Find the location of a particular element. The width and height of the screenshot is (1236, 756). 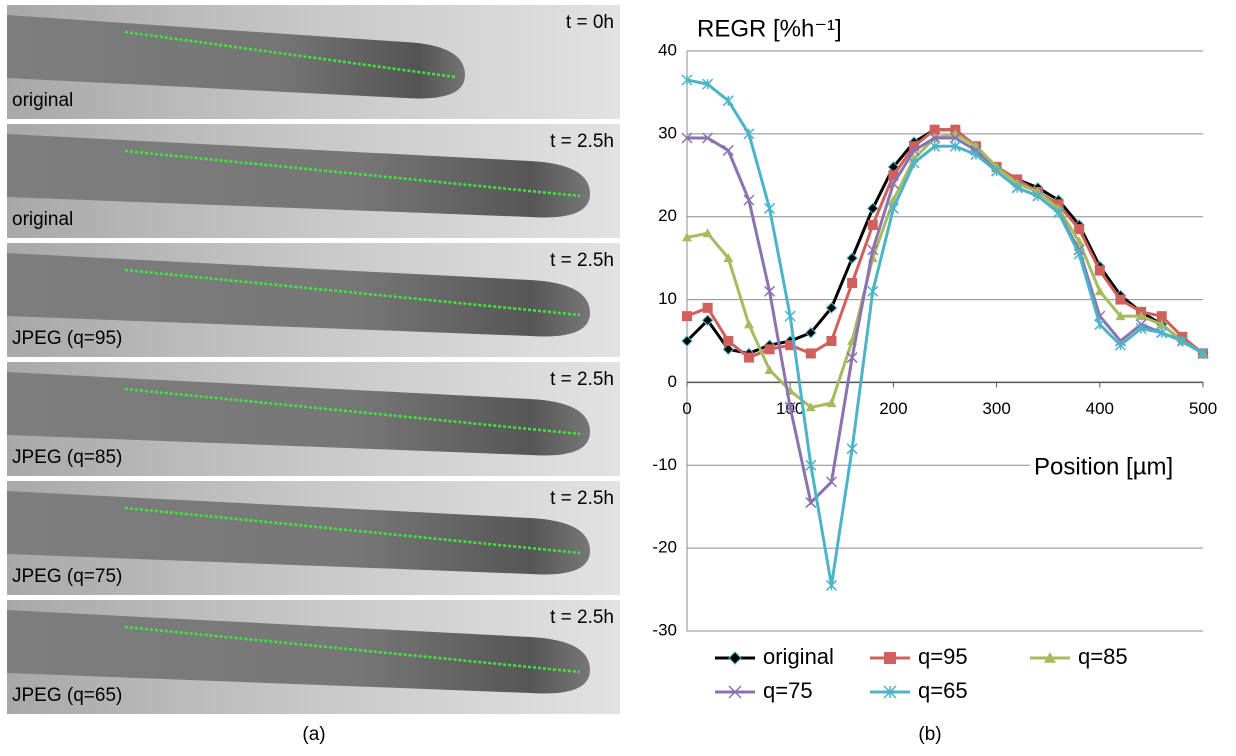

y-tick-label: 10 is located at coordinates (667, 298).